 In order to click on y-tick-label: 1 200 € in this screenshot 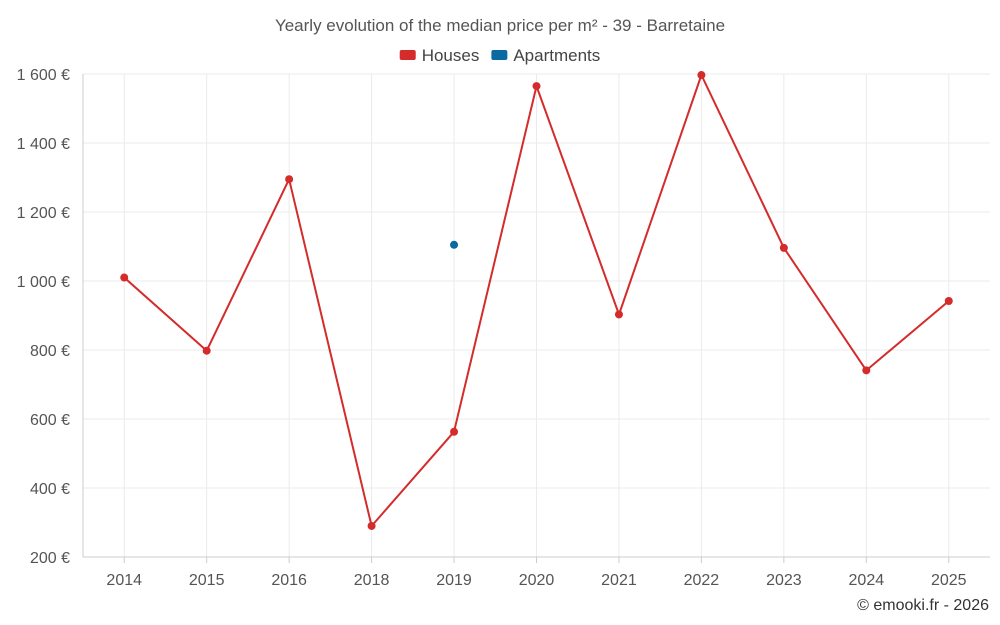, I will do `click(43, 213)`.